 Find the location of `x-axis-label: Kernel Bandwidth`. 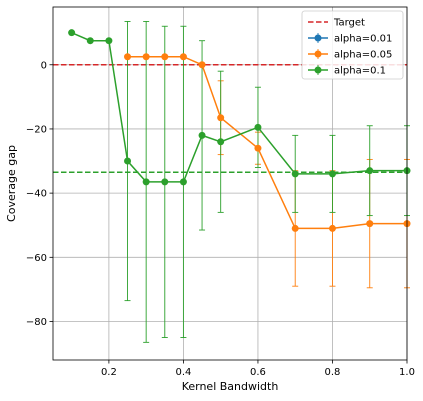

x-axis-label: Kernel Bandwidth is located at coordinates (230, 386).